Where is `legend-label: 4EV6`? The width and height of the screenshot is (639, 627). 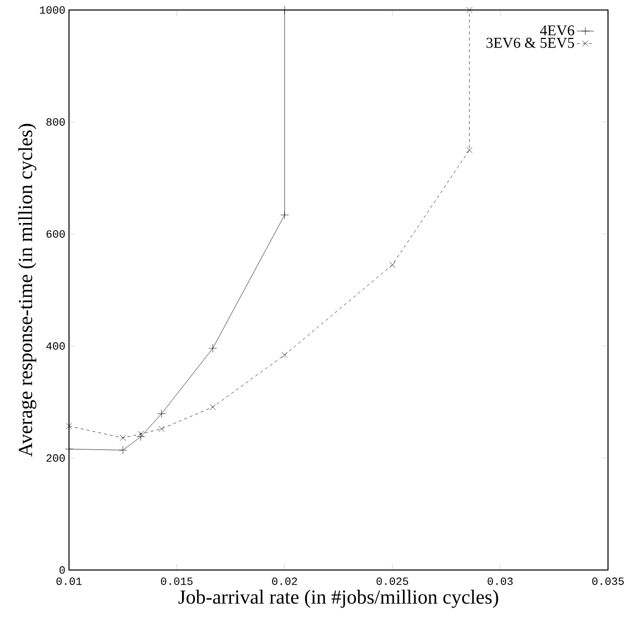
legend-label: 4EV6 is located at coordinates (557, 30).